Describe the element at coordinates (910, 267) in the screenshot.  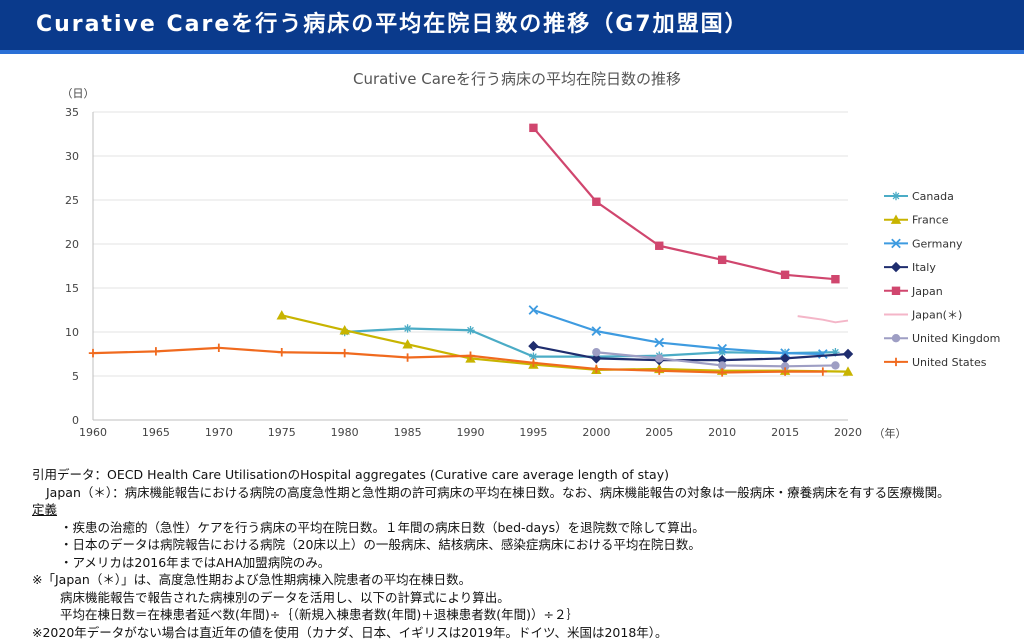
I see `legend-item-italy: Italy` at that location.